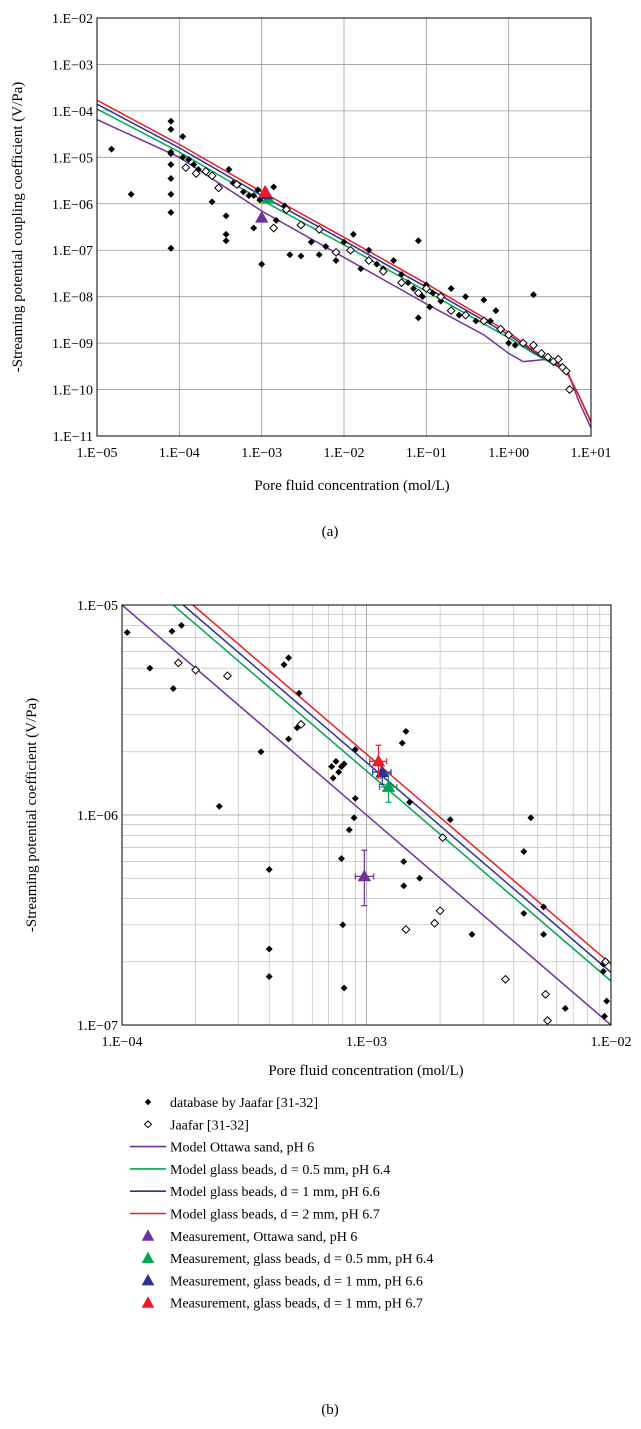  Describe the element at coordinates (330, 1410) in the screenshot. I see `panel-label-b: (b)` at that location.